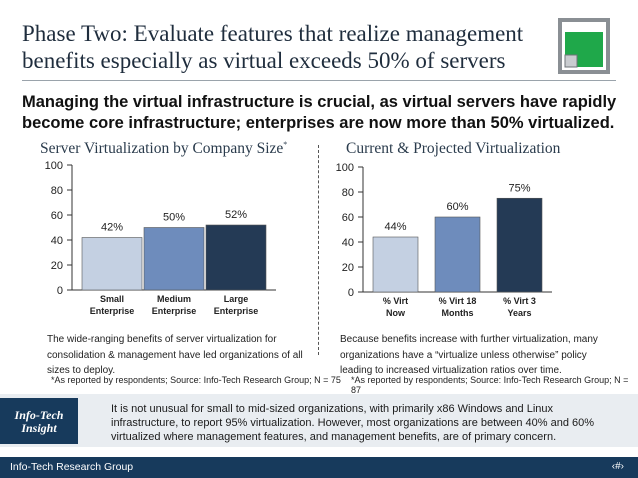  I want to click on chart1-category-label: % Virt, so click(395, 301).